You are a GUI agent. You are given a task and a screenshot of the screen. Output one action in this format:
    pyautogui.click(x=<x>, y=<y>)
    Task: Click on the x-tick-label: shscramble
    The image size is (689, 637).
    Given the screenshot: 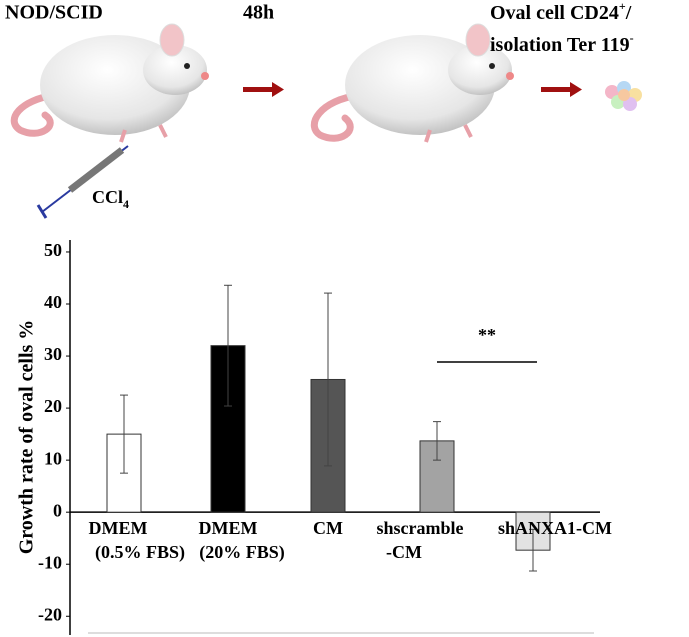 What is the action you would take?
    pyautogui.click(x=420, y=528)
    